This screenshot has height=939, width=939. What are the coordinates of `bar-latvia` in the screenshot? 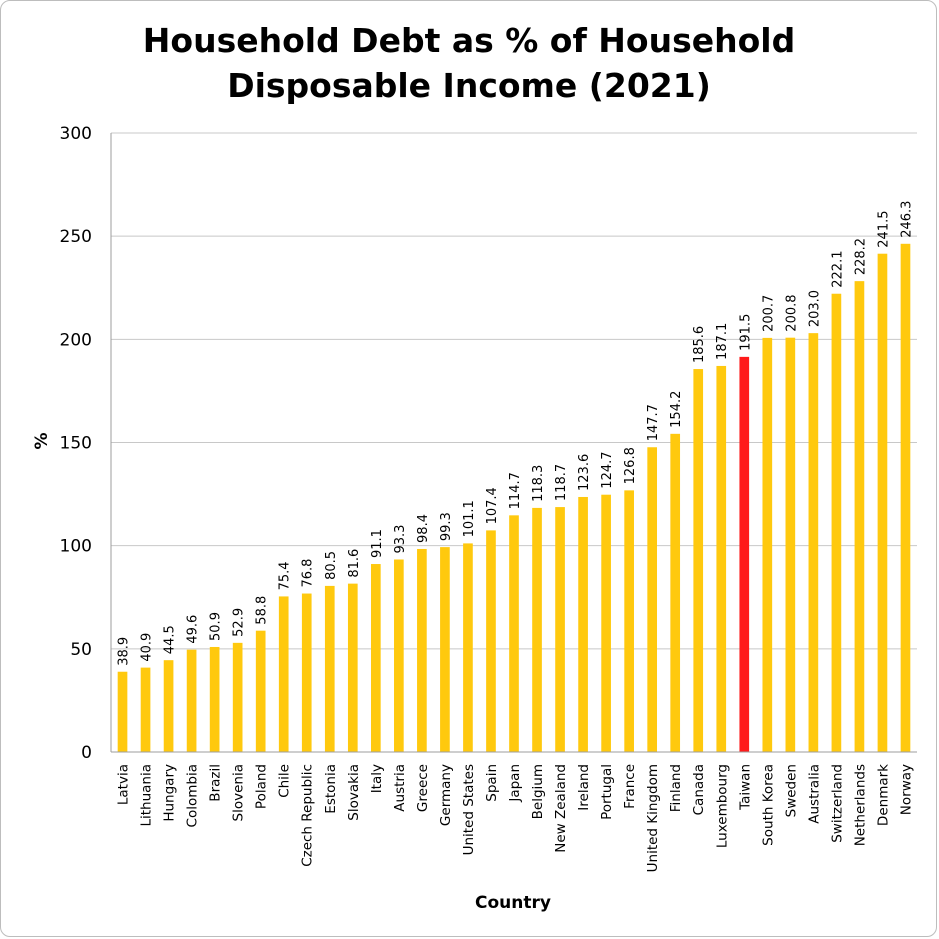 It's located at (122, 711).